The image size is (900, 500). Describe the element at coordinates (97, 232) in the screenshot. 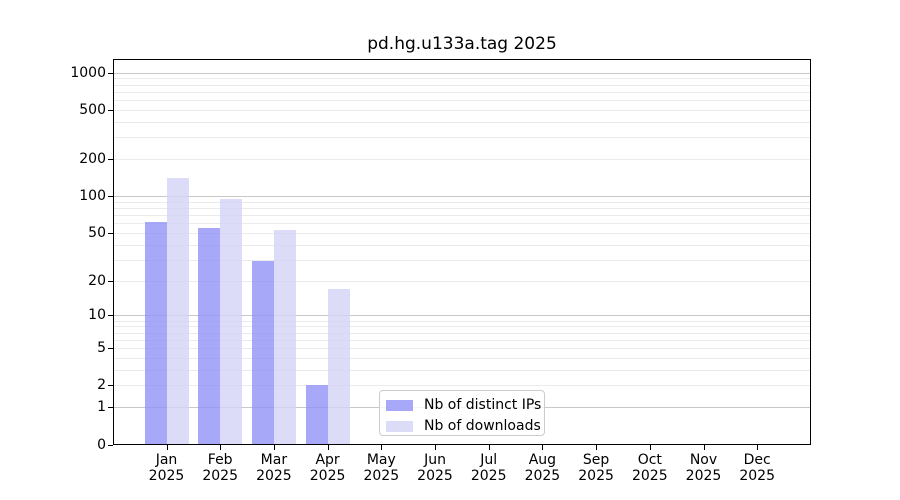

I see `y-tick-label: 50` at that location.